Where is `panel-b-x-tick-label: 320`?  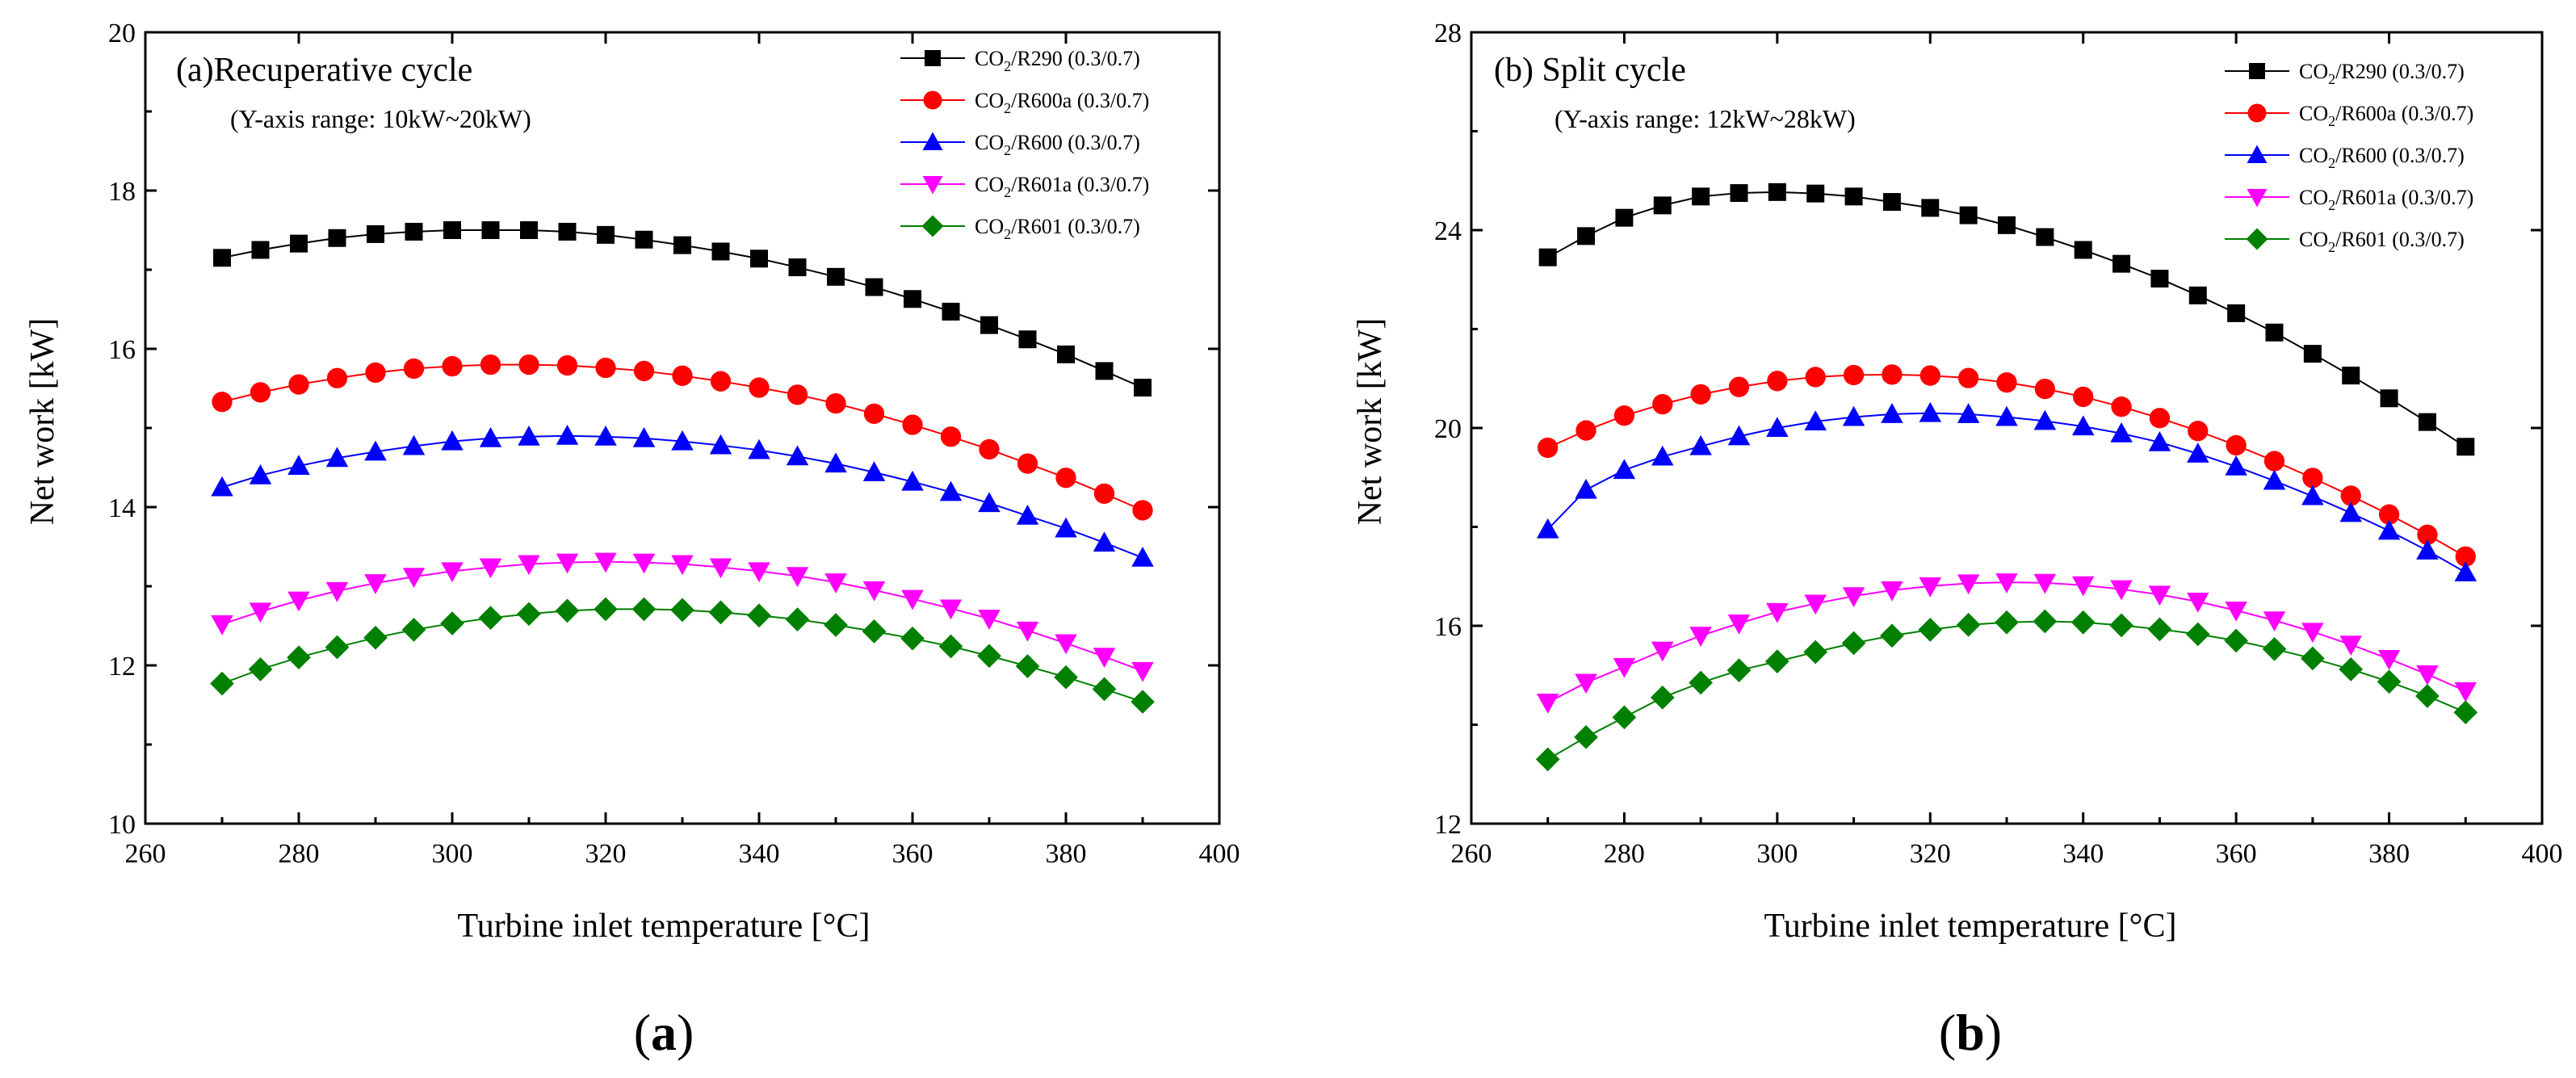
panel-b-x-tick-label: 320 is located at coordinates (1930, 854).